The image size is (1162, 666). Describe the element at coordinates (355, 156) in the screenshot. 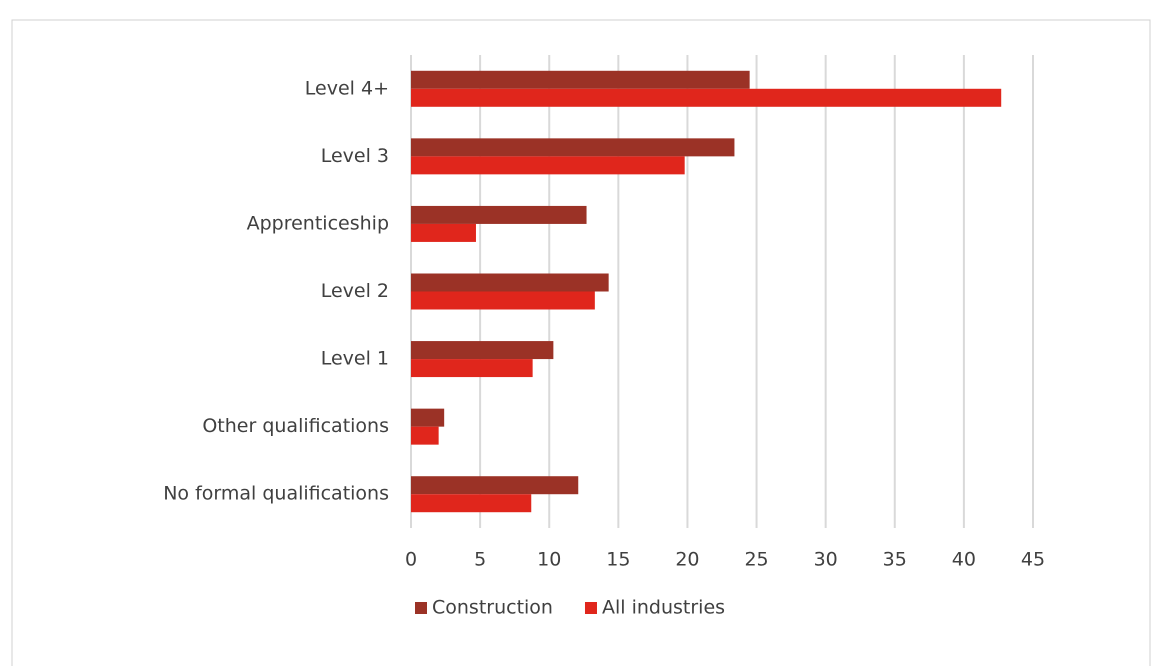

I see `y-tick-label: Level 3` at that location.